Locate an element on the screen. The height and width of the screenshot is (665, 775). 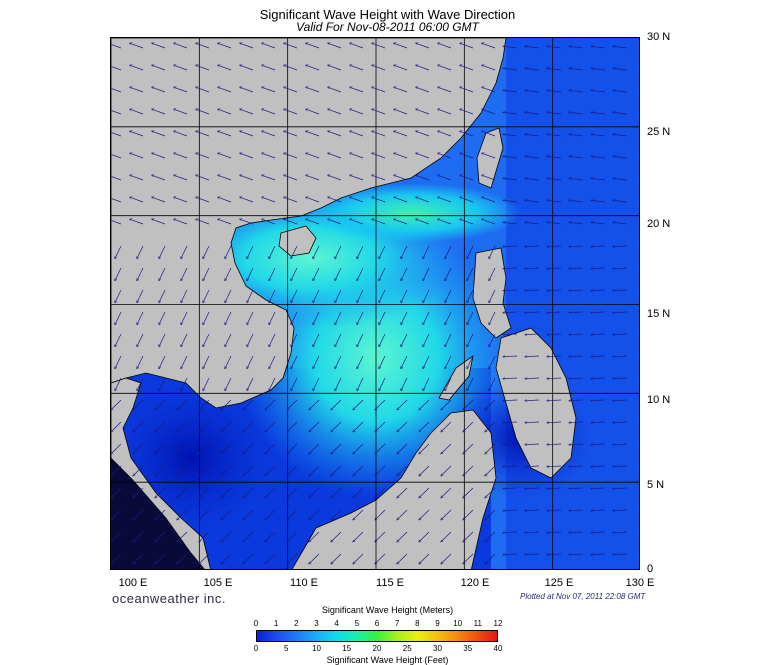
legend-color-bar is located at coordinates (377, 636).